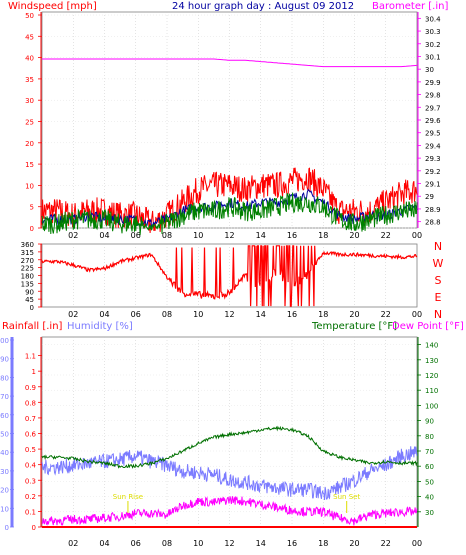 The width and height of the screenshot is (466, 555). I want to click on direction-tick-label: 180, so click(27, 277).